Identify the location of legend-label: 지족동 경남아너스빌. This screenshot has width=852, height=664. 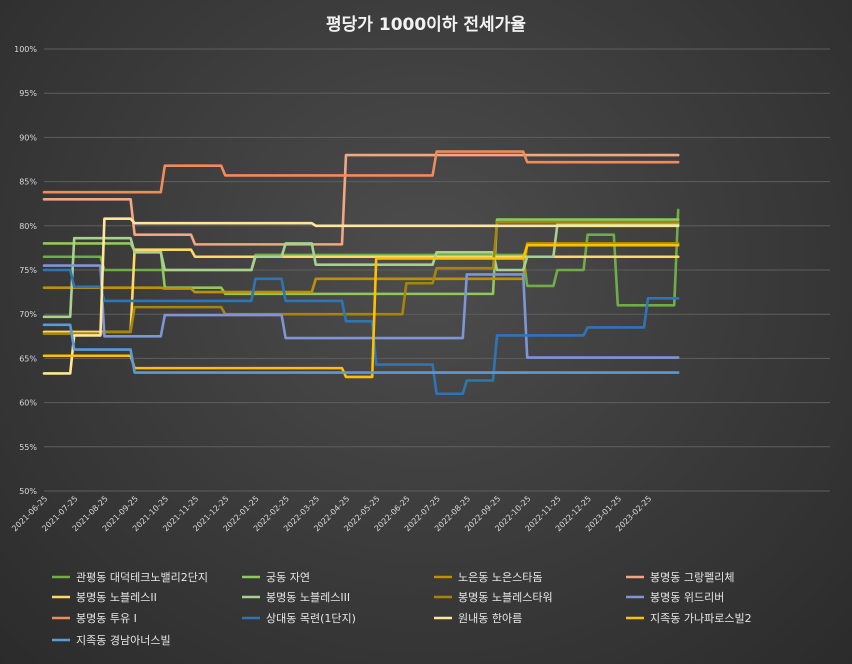
(123, 640).